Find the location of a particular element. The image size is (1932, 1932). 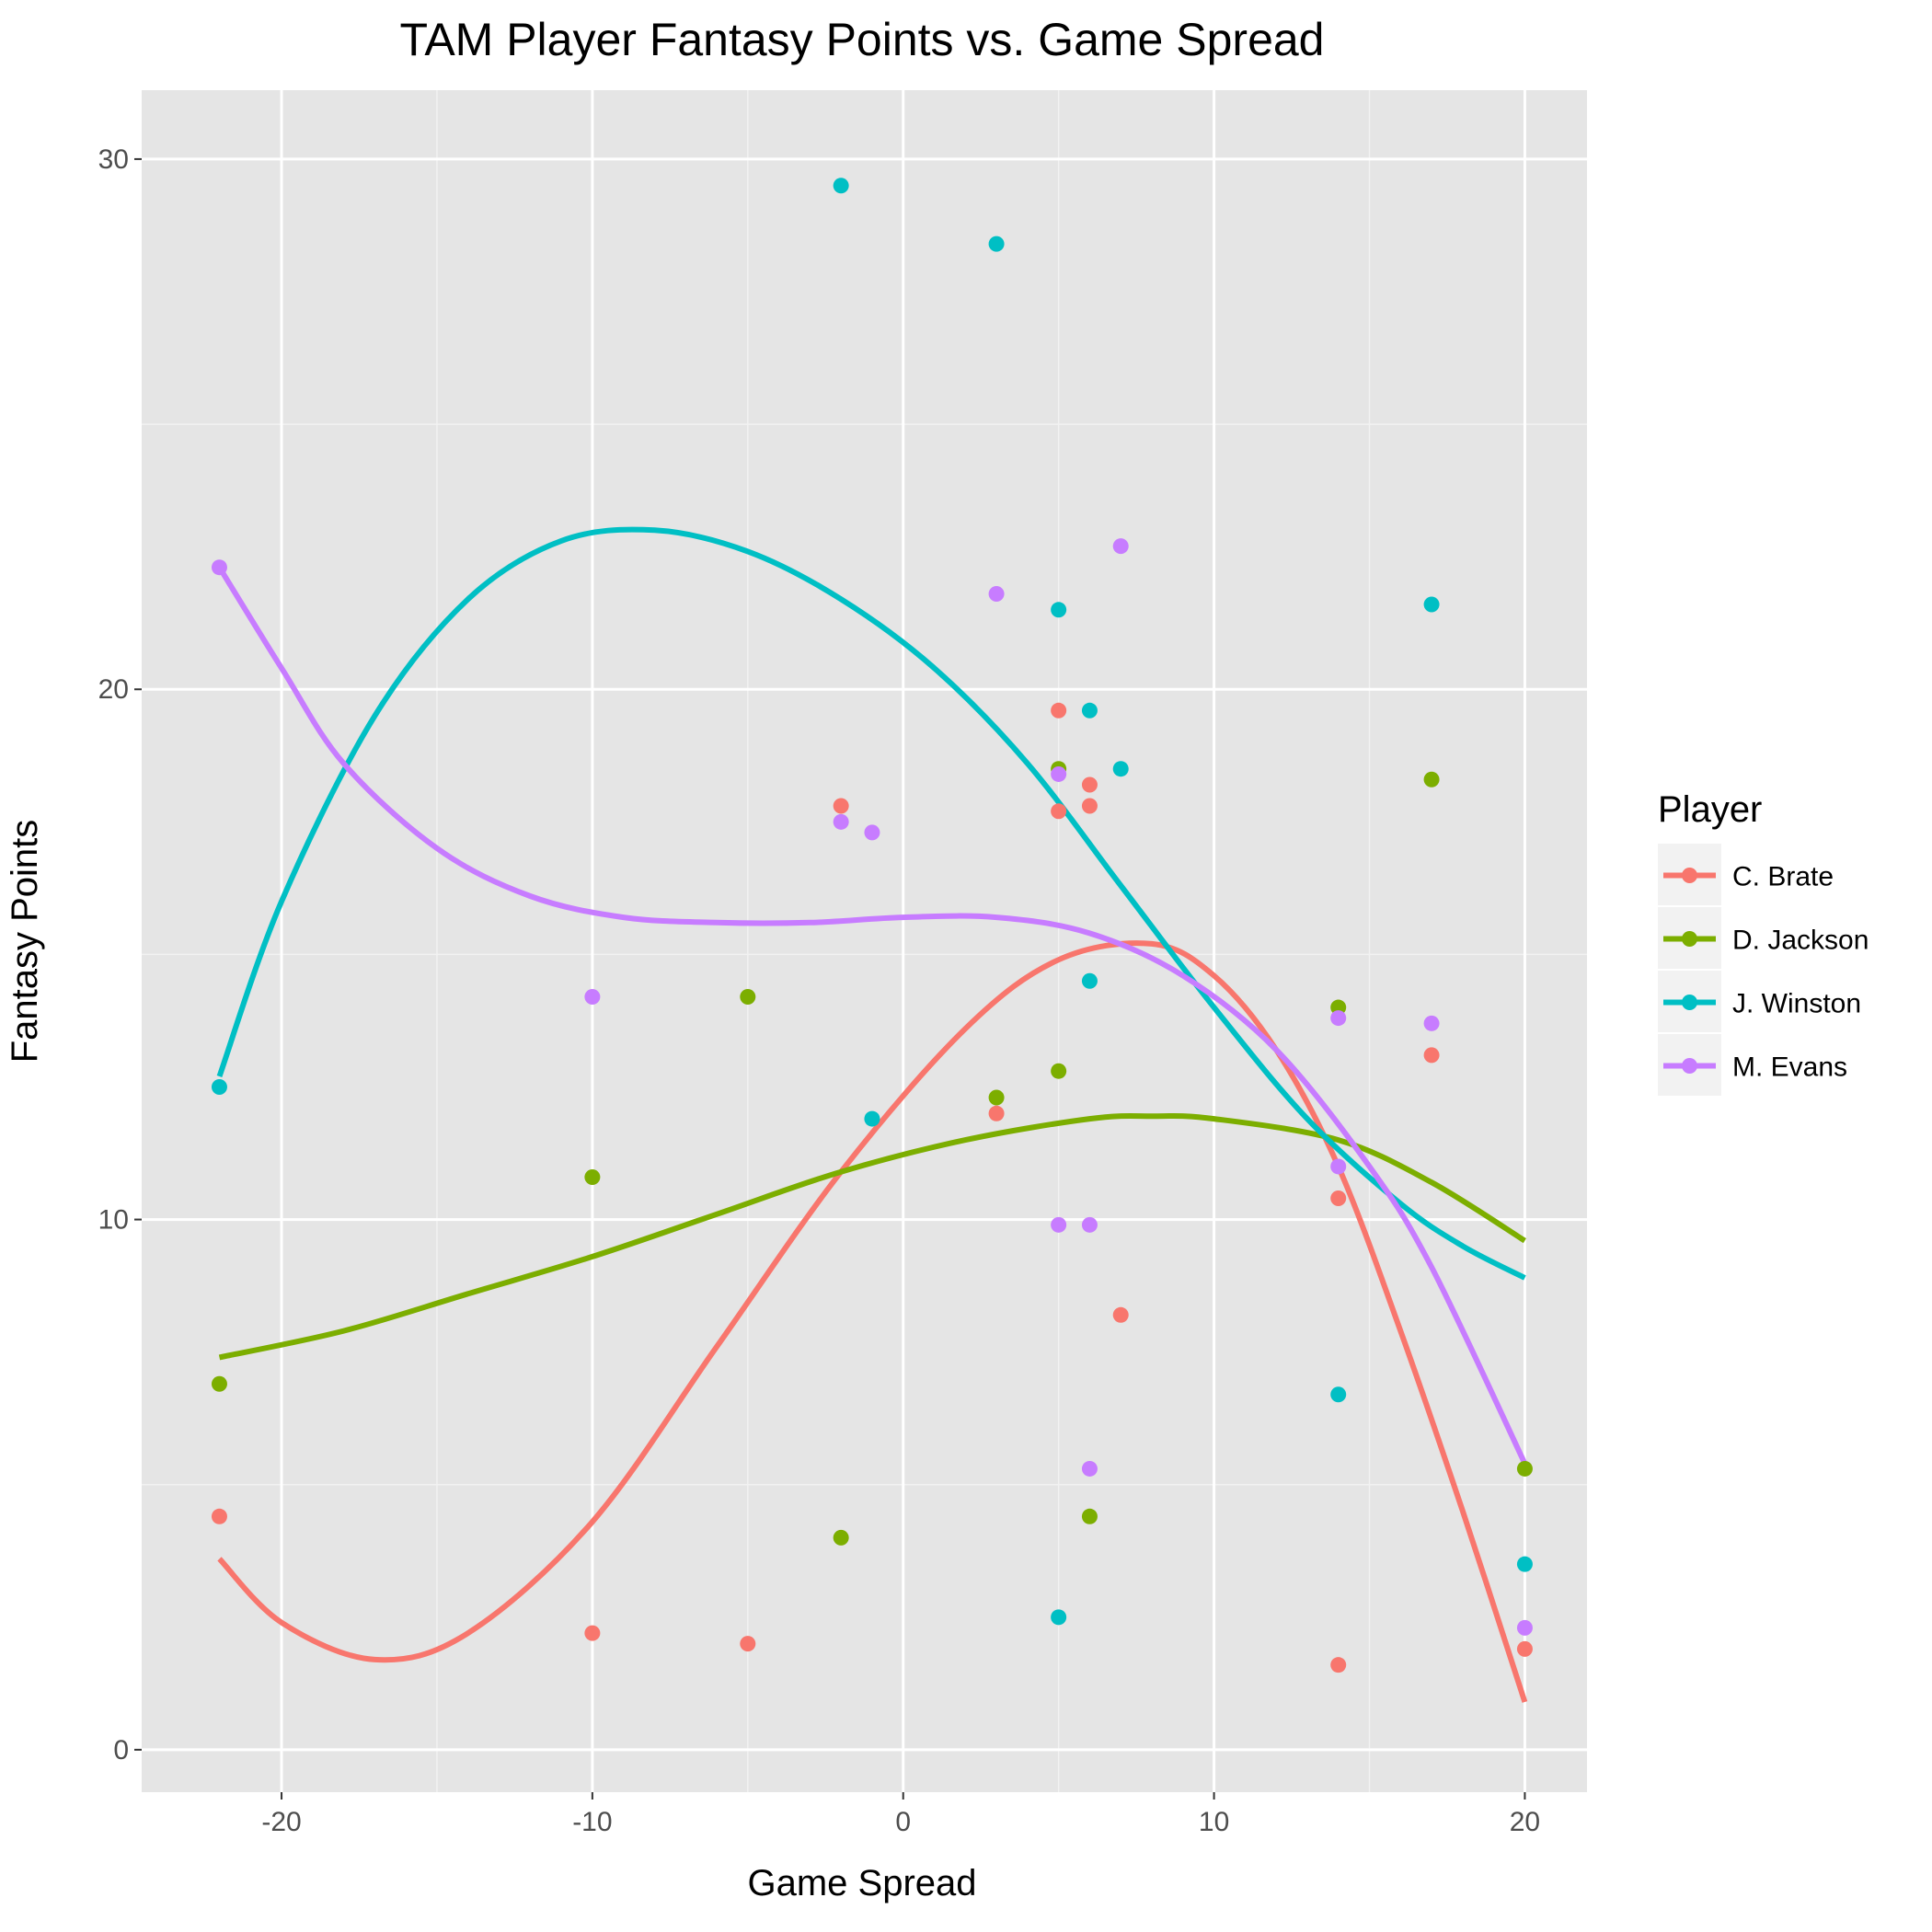

legend-point-c-brate is located at coordinates (1689, 875).